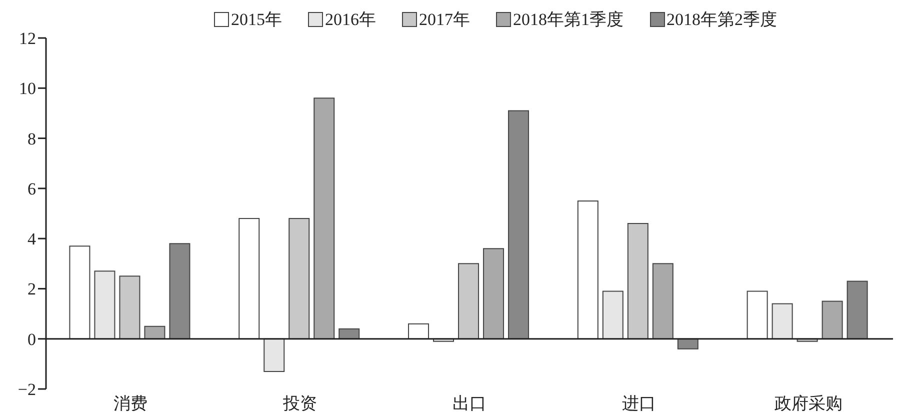 This screenshot has height=419, width=905. I want to click on legend-label: 2018年第1季度, so click(568, 20).